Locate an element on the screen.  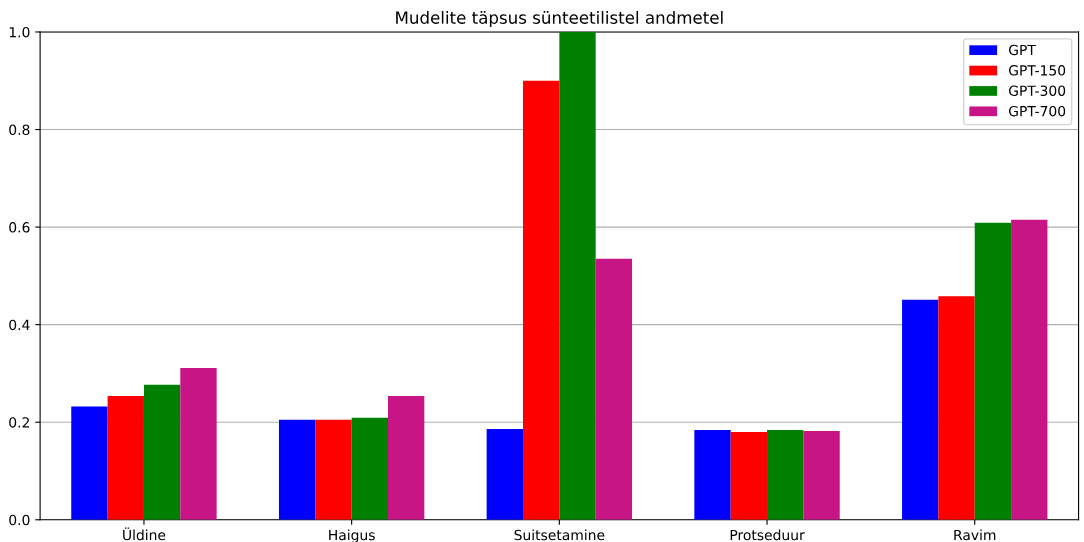
y-tick-label: 0.2 is located at coordinates (19, 422).